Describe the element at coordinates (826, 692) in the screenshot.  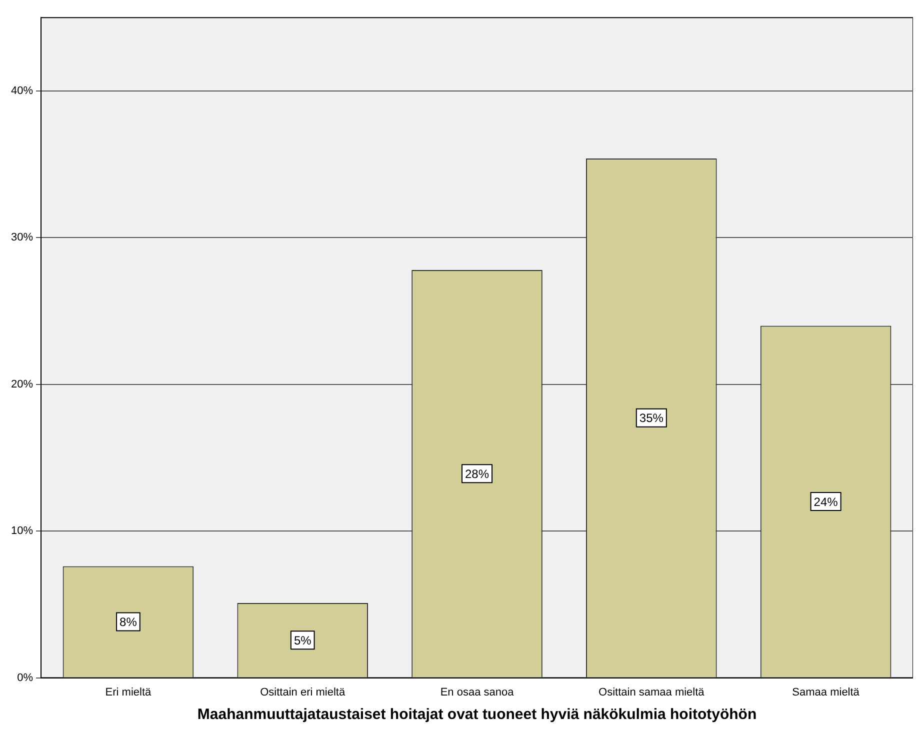
I see `x-tick-label: Samaa mieltä` at that location.